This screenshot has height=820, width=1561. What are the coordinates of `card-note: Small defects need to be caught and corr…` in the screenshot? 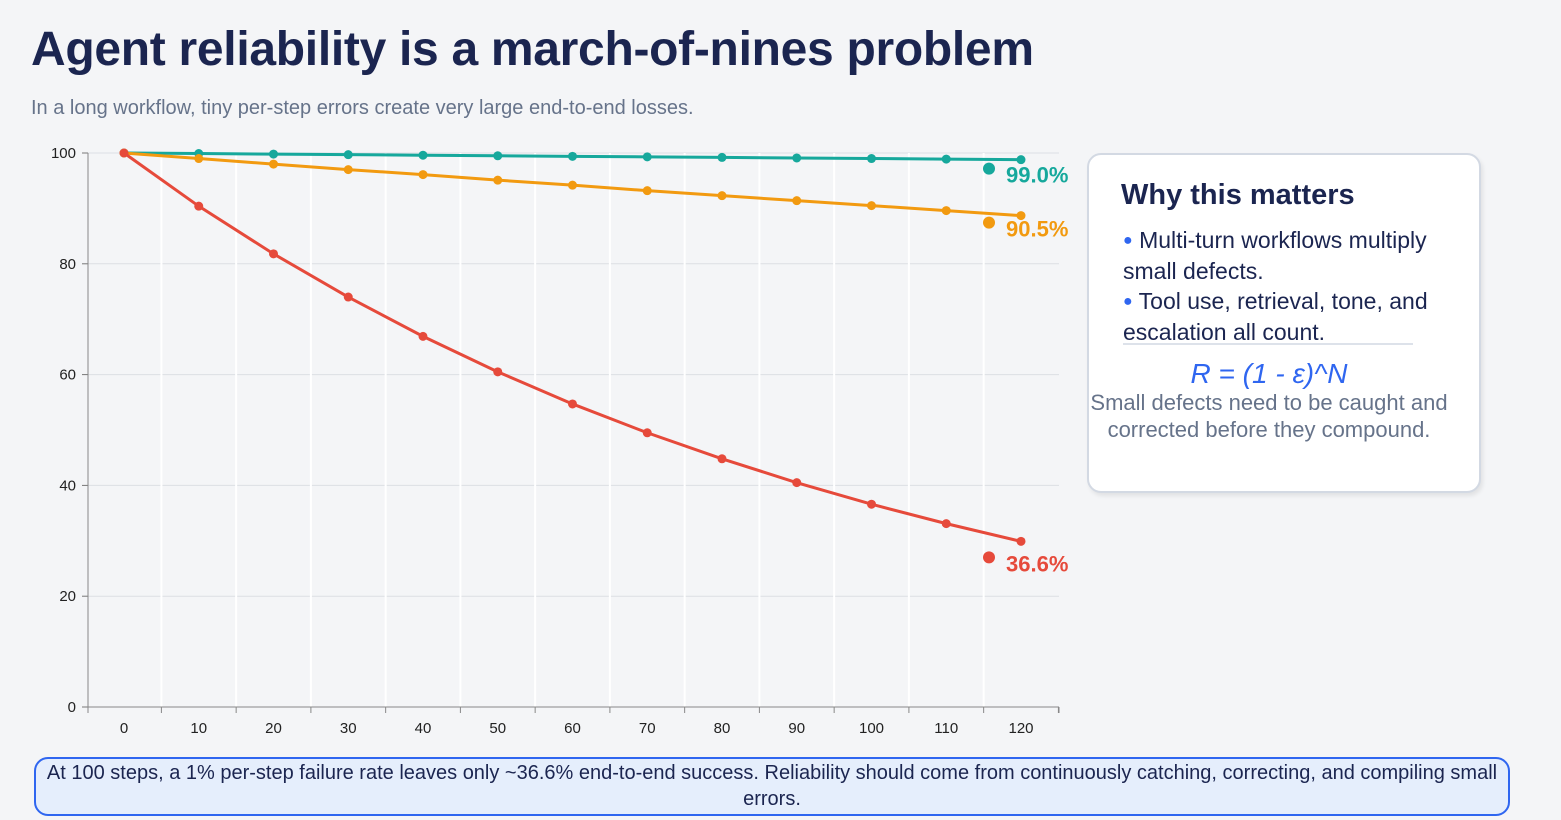 It's located at (1269, 416).